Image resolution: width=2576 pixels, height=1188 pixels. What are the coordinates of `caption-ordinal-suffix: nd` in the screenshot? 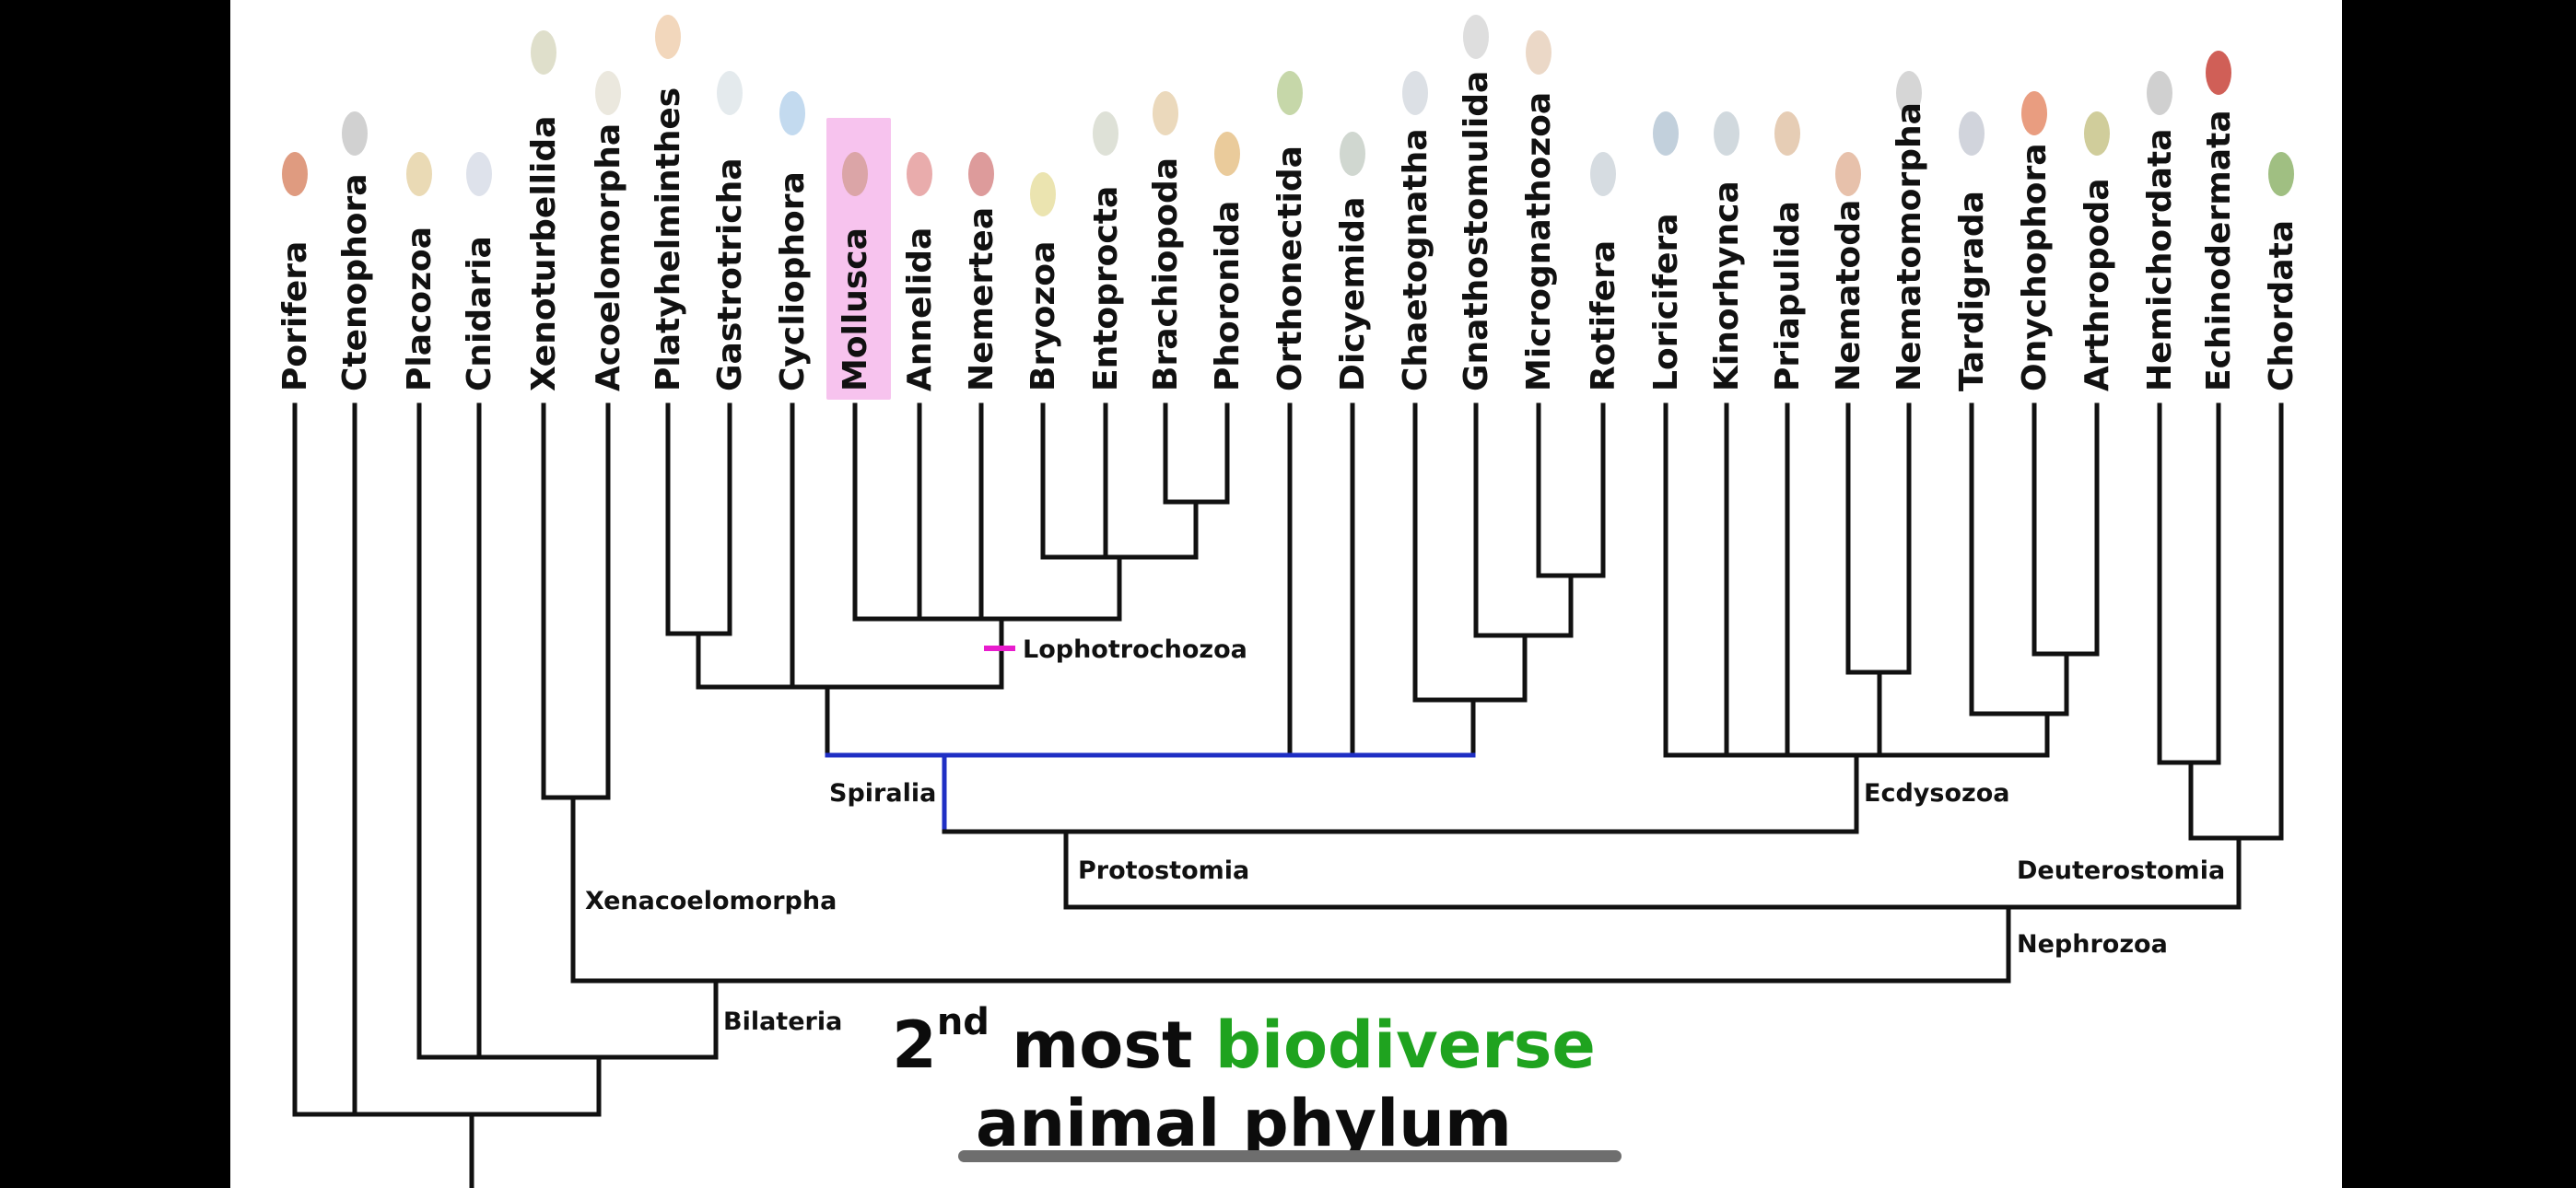 It's located at (962, 1022).